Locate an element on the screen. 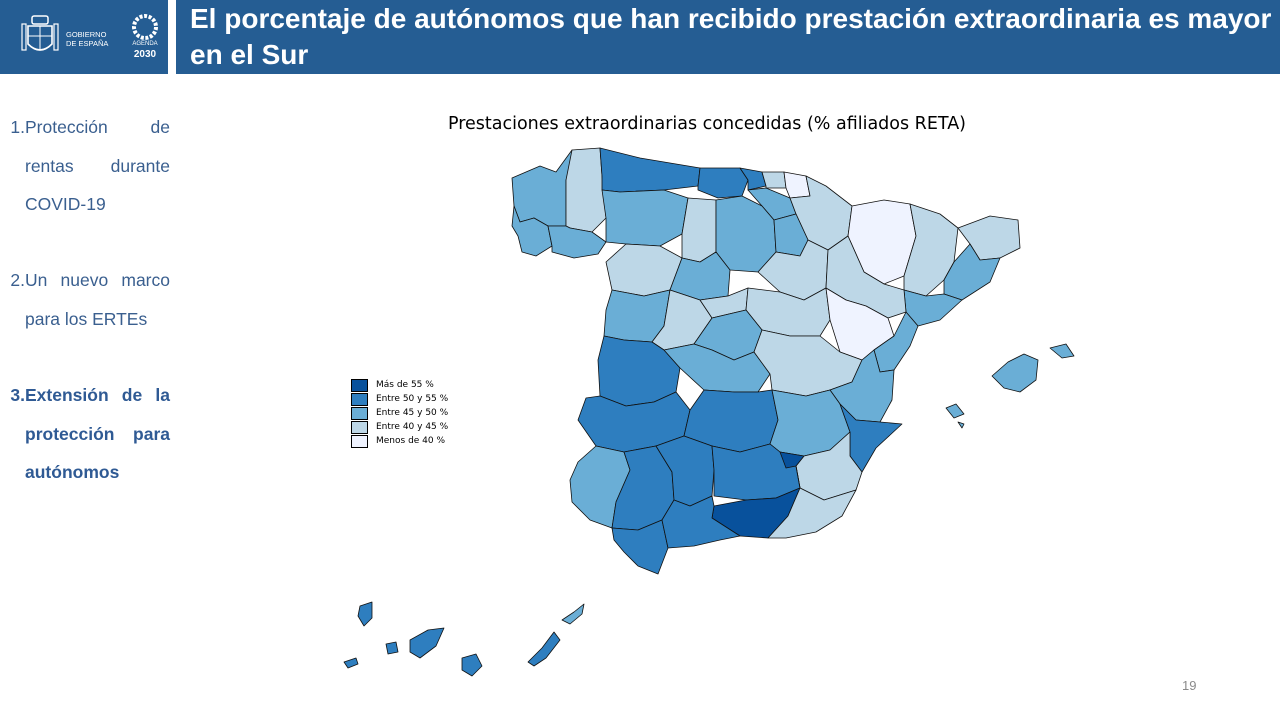 Image resolution: width=1280 pixels, height=720 pixels. province-malaga is located at coordinates (701, 522).